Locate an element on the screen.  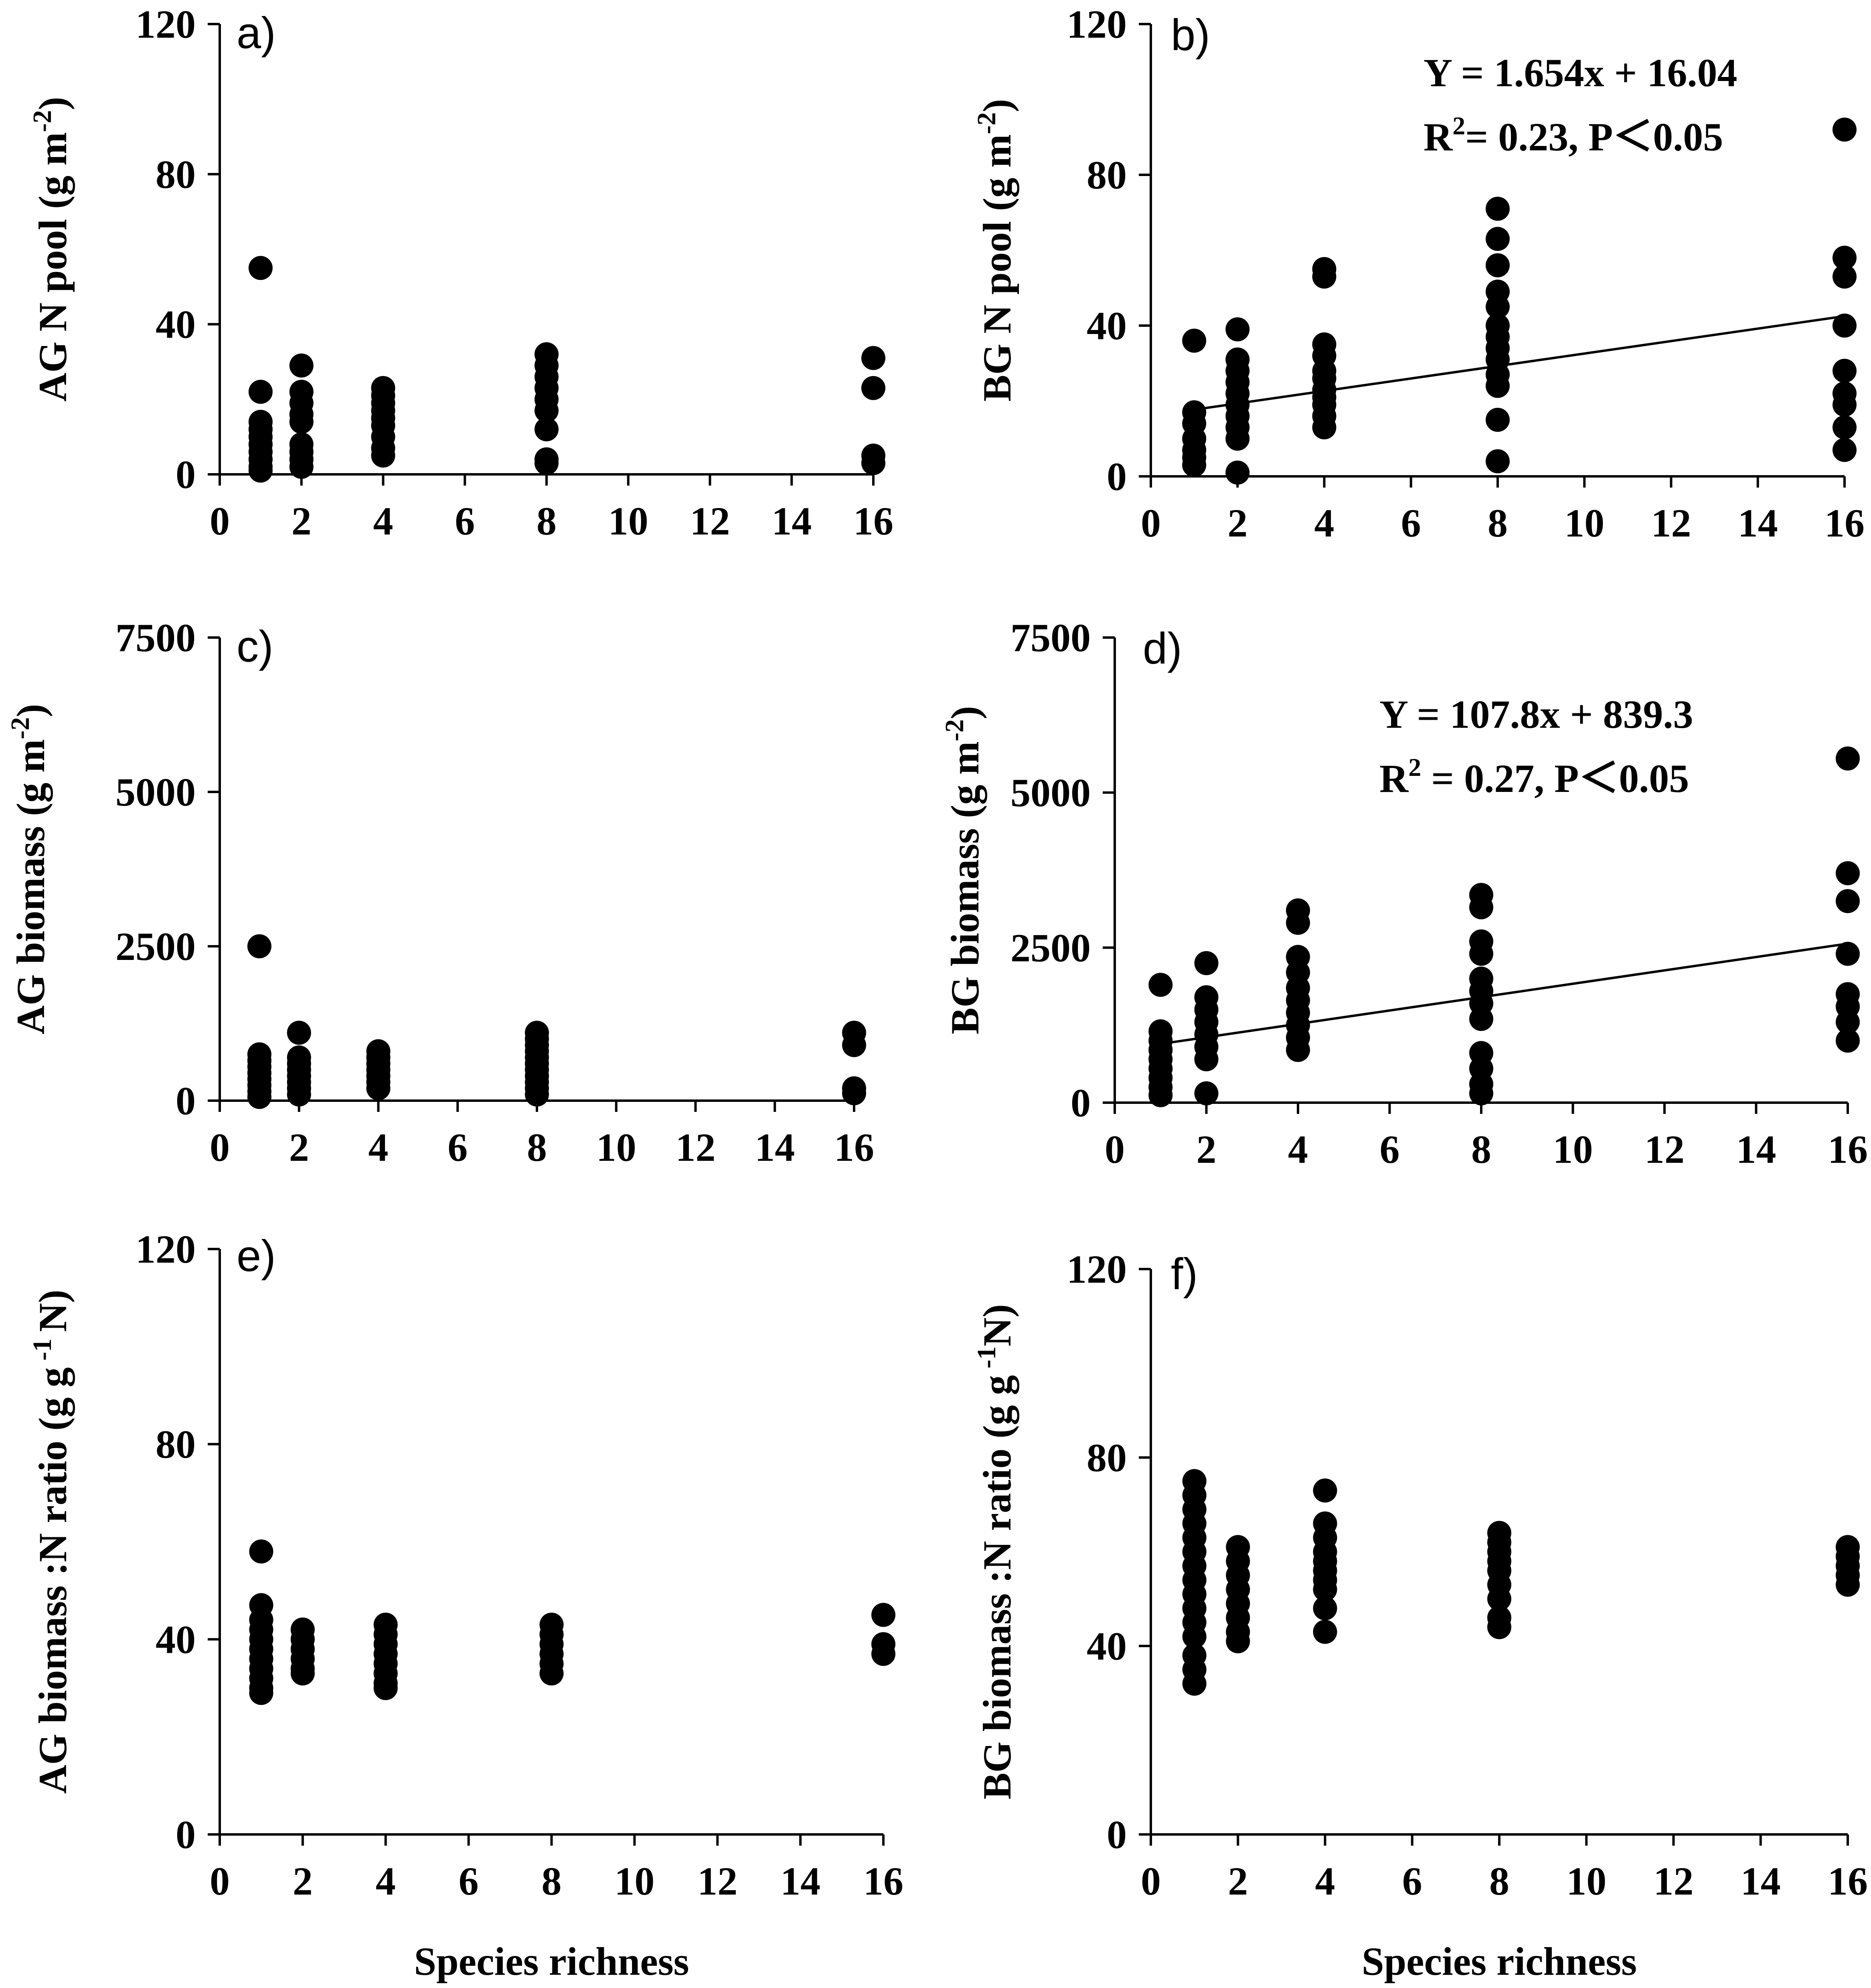
regression-equation: Y = 1.654x + 16.04 is located at coordinates (1580, 73).